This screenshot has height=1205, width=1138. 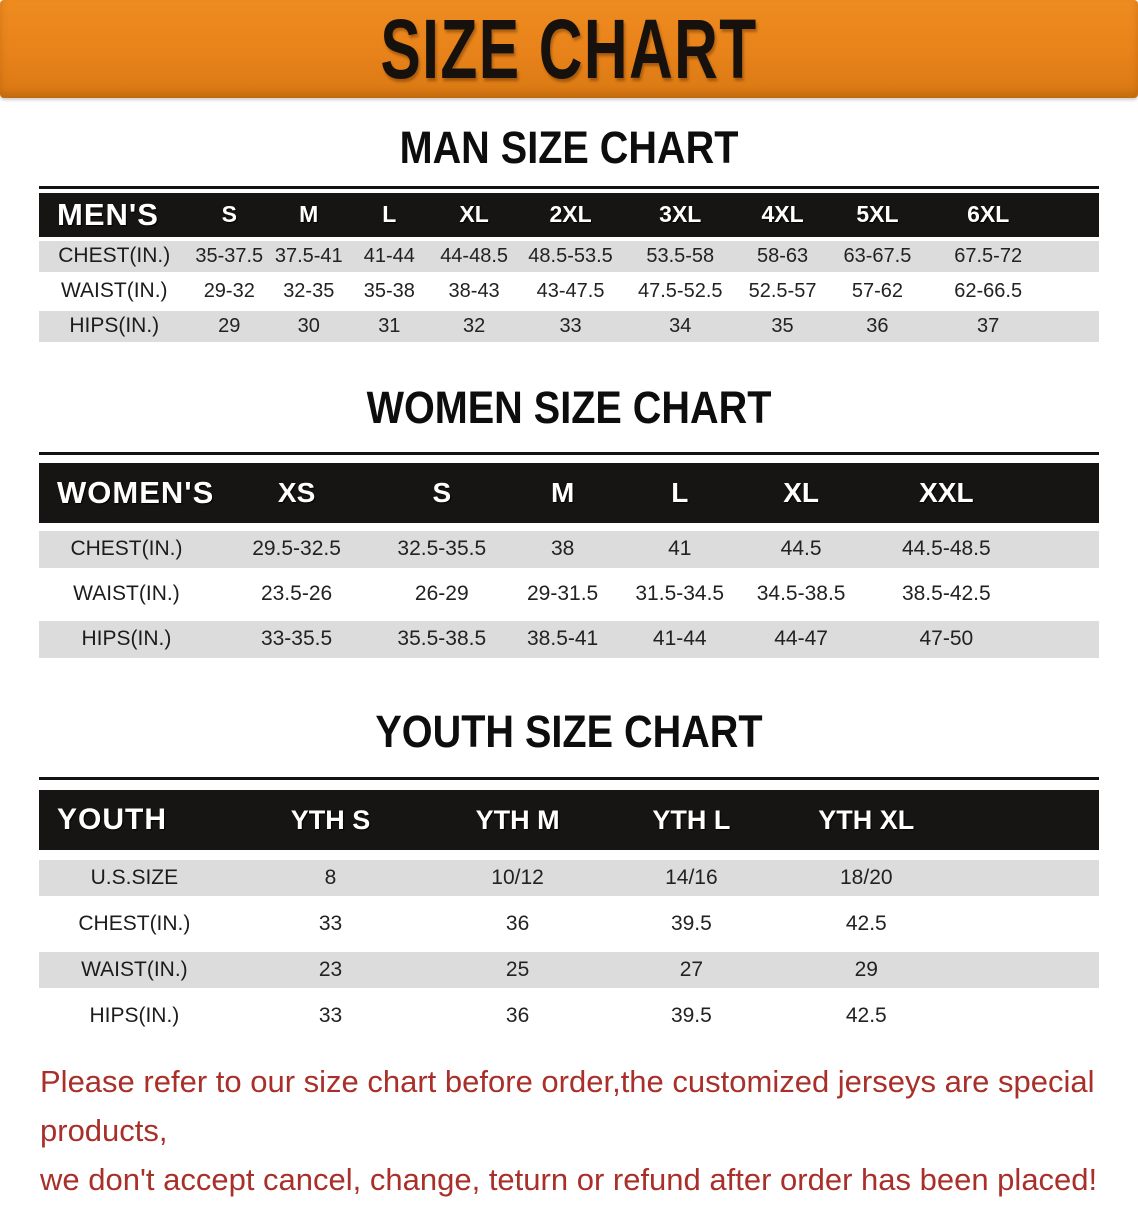 What do you see at coordinates (517, 878) in the screenshot?
I see `table-cell: 10/12` at bounding box center [517, 878].